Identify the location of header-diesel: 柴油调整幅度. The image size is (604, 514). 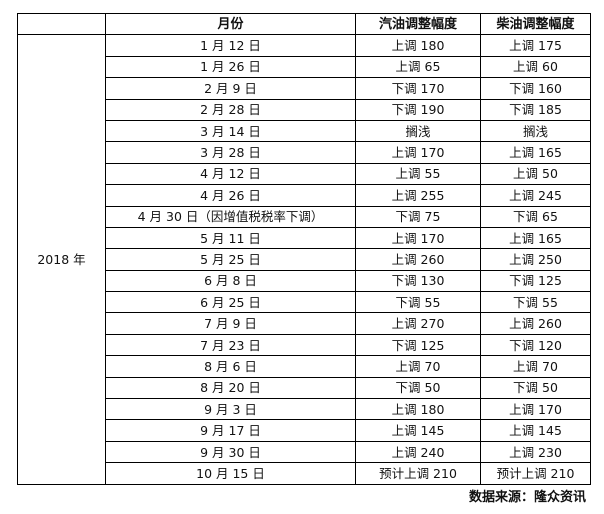
(535, 24).